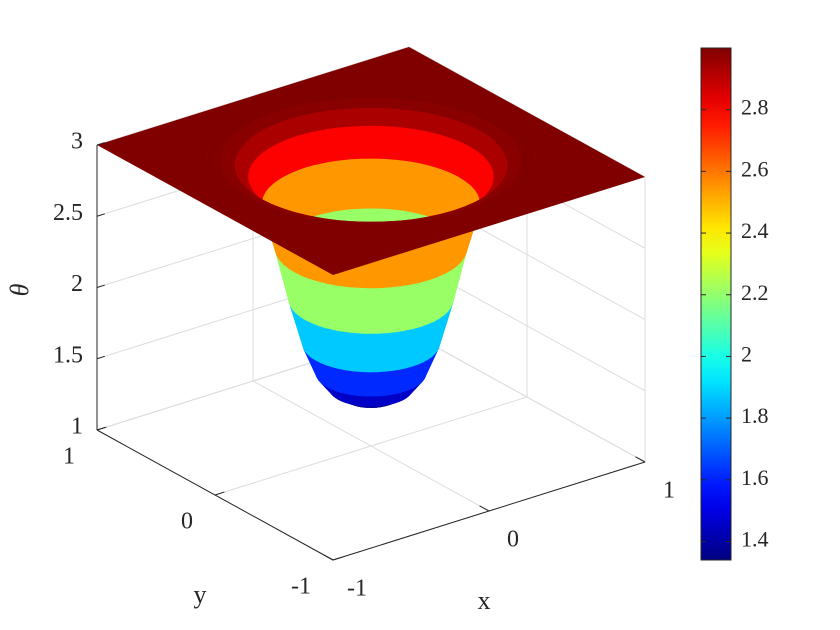 Image resolution: width=840 pixels, height=630 pixels. What do you see at coordinates (200, 594) in the screenshot?
I see `y-axis-label: y` at bounding box center [200, 594].